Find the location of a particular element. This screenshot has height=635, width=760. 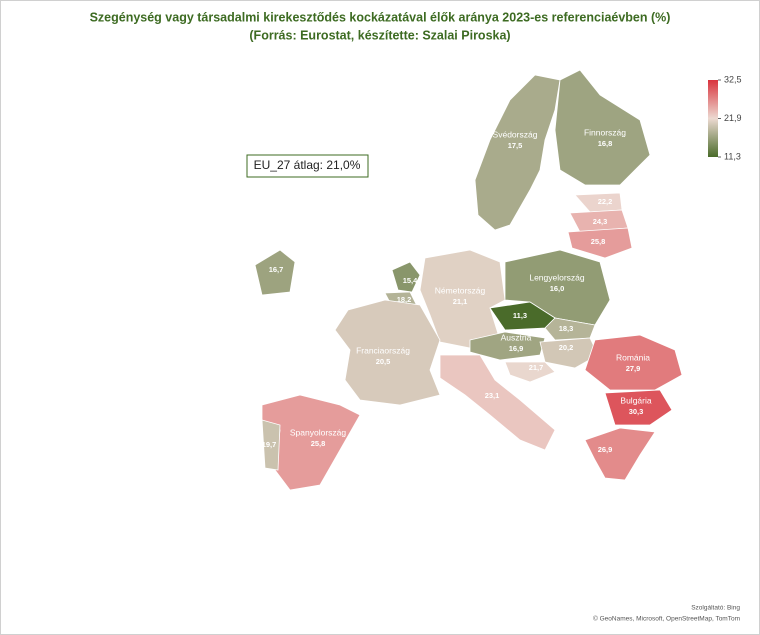

legend-label: 32,5 is located at coordinates (733, 79).